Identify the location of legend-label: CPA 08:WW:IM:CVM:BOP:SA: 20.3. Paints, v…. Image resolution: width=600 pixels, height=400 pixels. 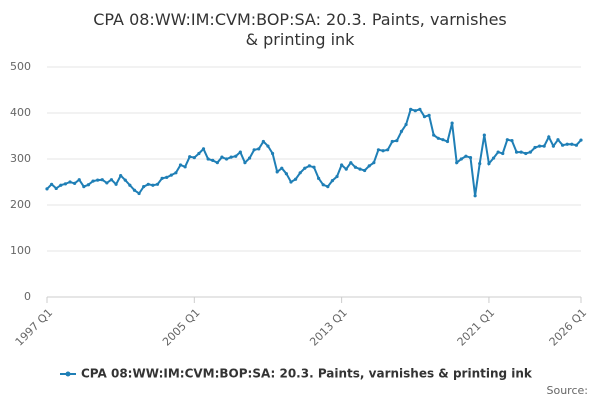
(307, 374).